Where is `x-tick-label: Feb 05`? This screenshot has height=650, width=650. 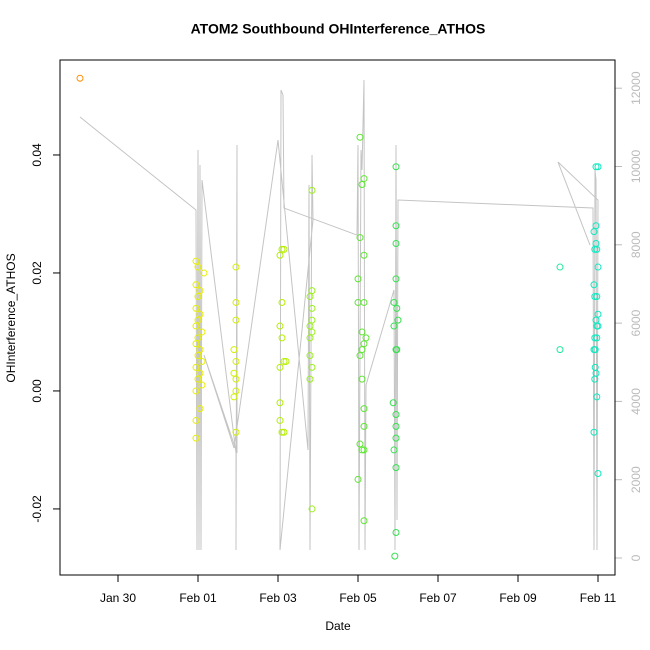
x-tick-label: Feb 05 is located at coordinates (358, 598).